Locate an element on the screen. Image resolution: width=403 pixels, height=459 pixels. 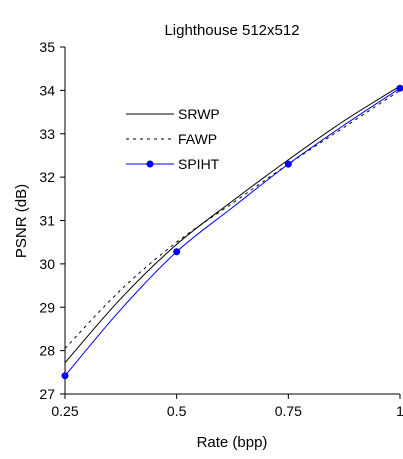
y-tick-label: 28 is located at coordinates (47, 351).